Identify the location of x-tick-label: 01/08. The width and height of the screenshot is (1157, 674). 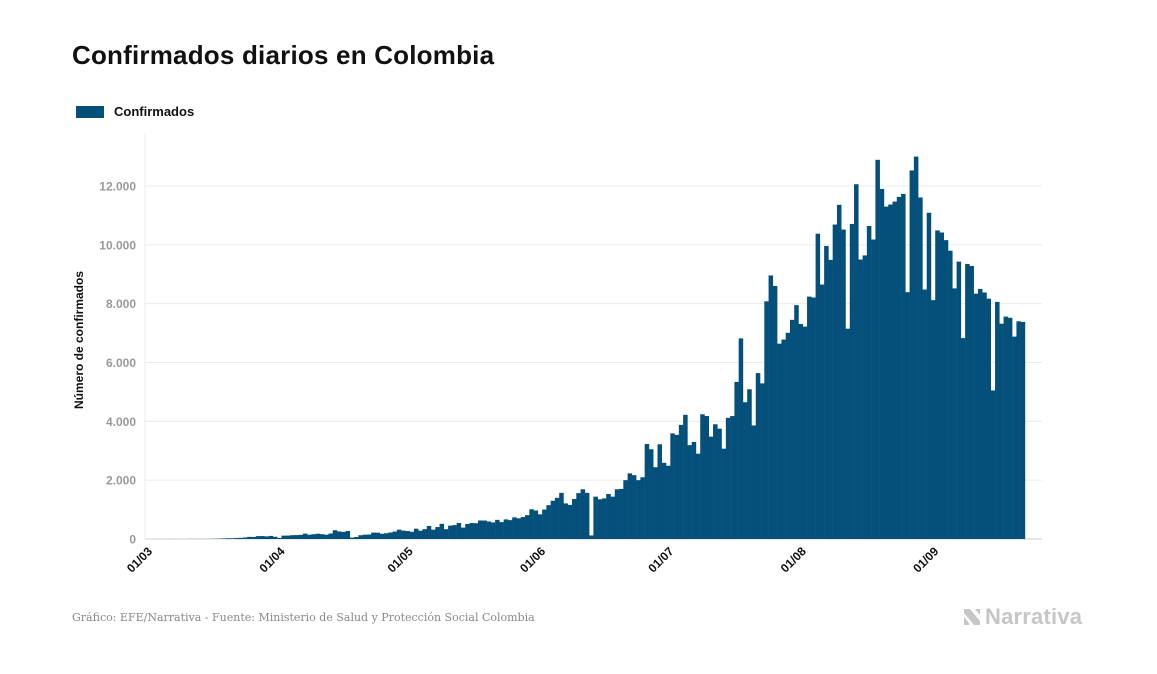
(793, 559).